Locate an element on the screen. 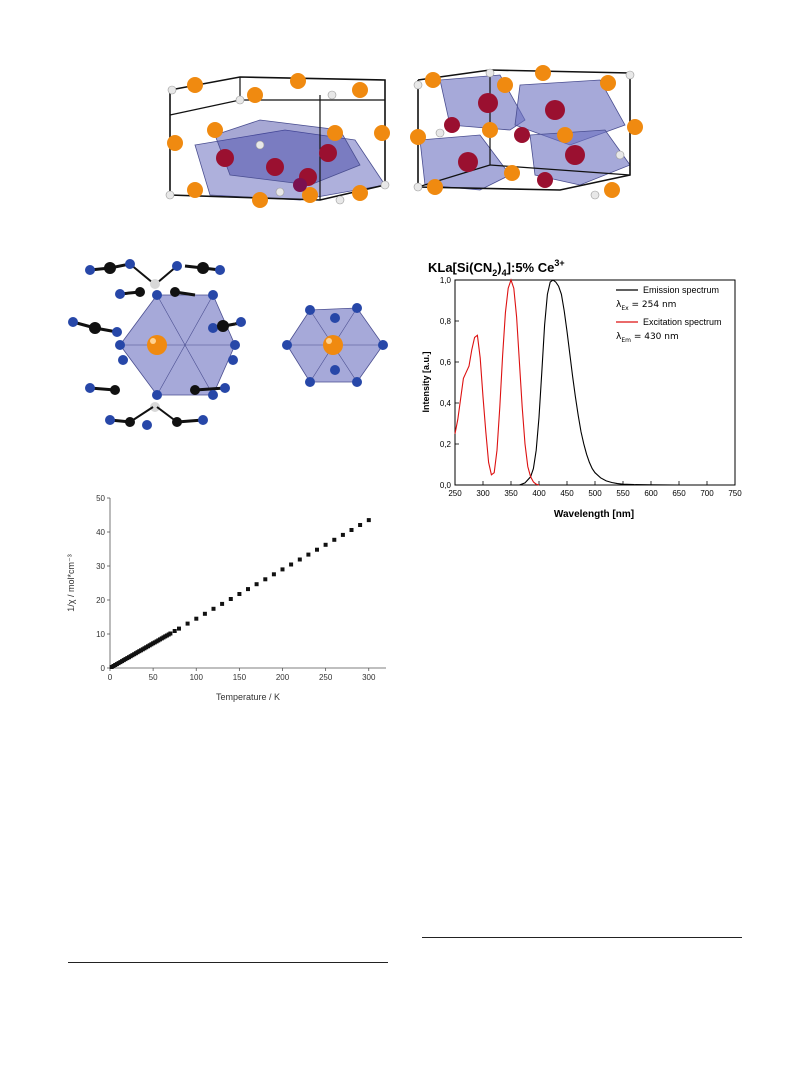 The image size is (808, 1067). y-tick-label: 20 is located at coordinates (100, 600).